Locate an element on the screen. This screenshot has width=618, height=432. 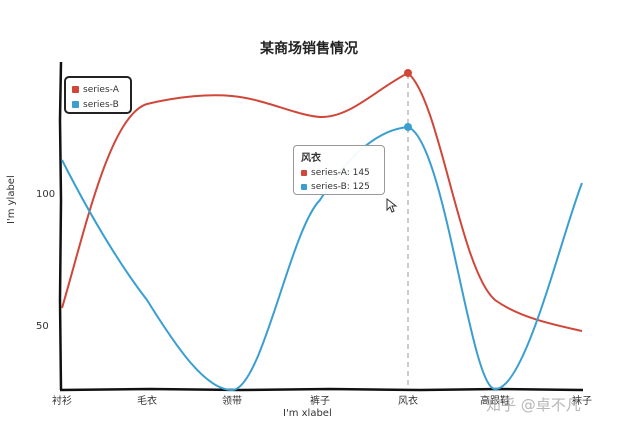
chart-title: 某商场销售情况 is located at coordinates (309, 49).